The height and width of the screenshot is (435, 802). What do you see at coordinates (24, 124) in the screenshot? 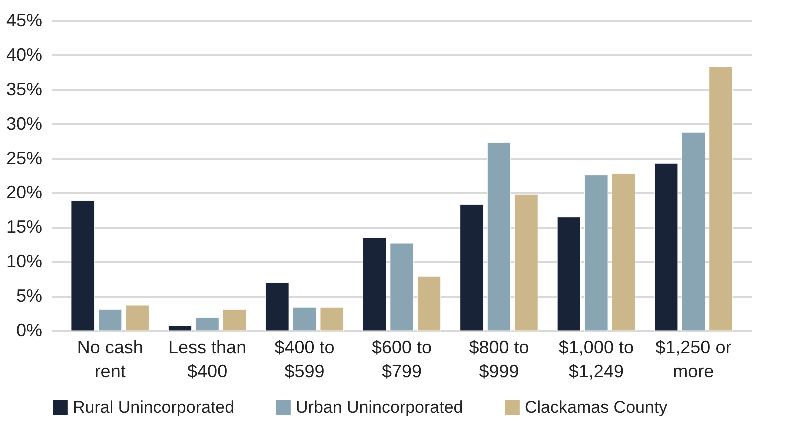
I see `y-tick-label: 30%` at bounding box center [24, 124].